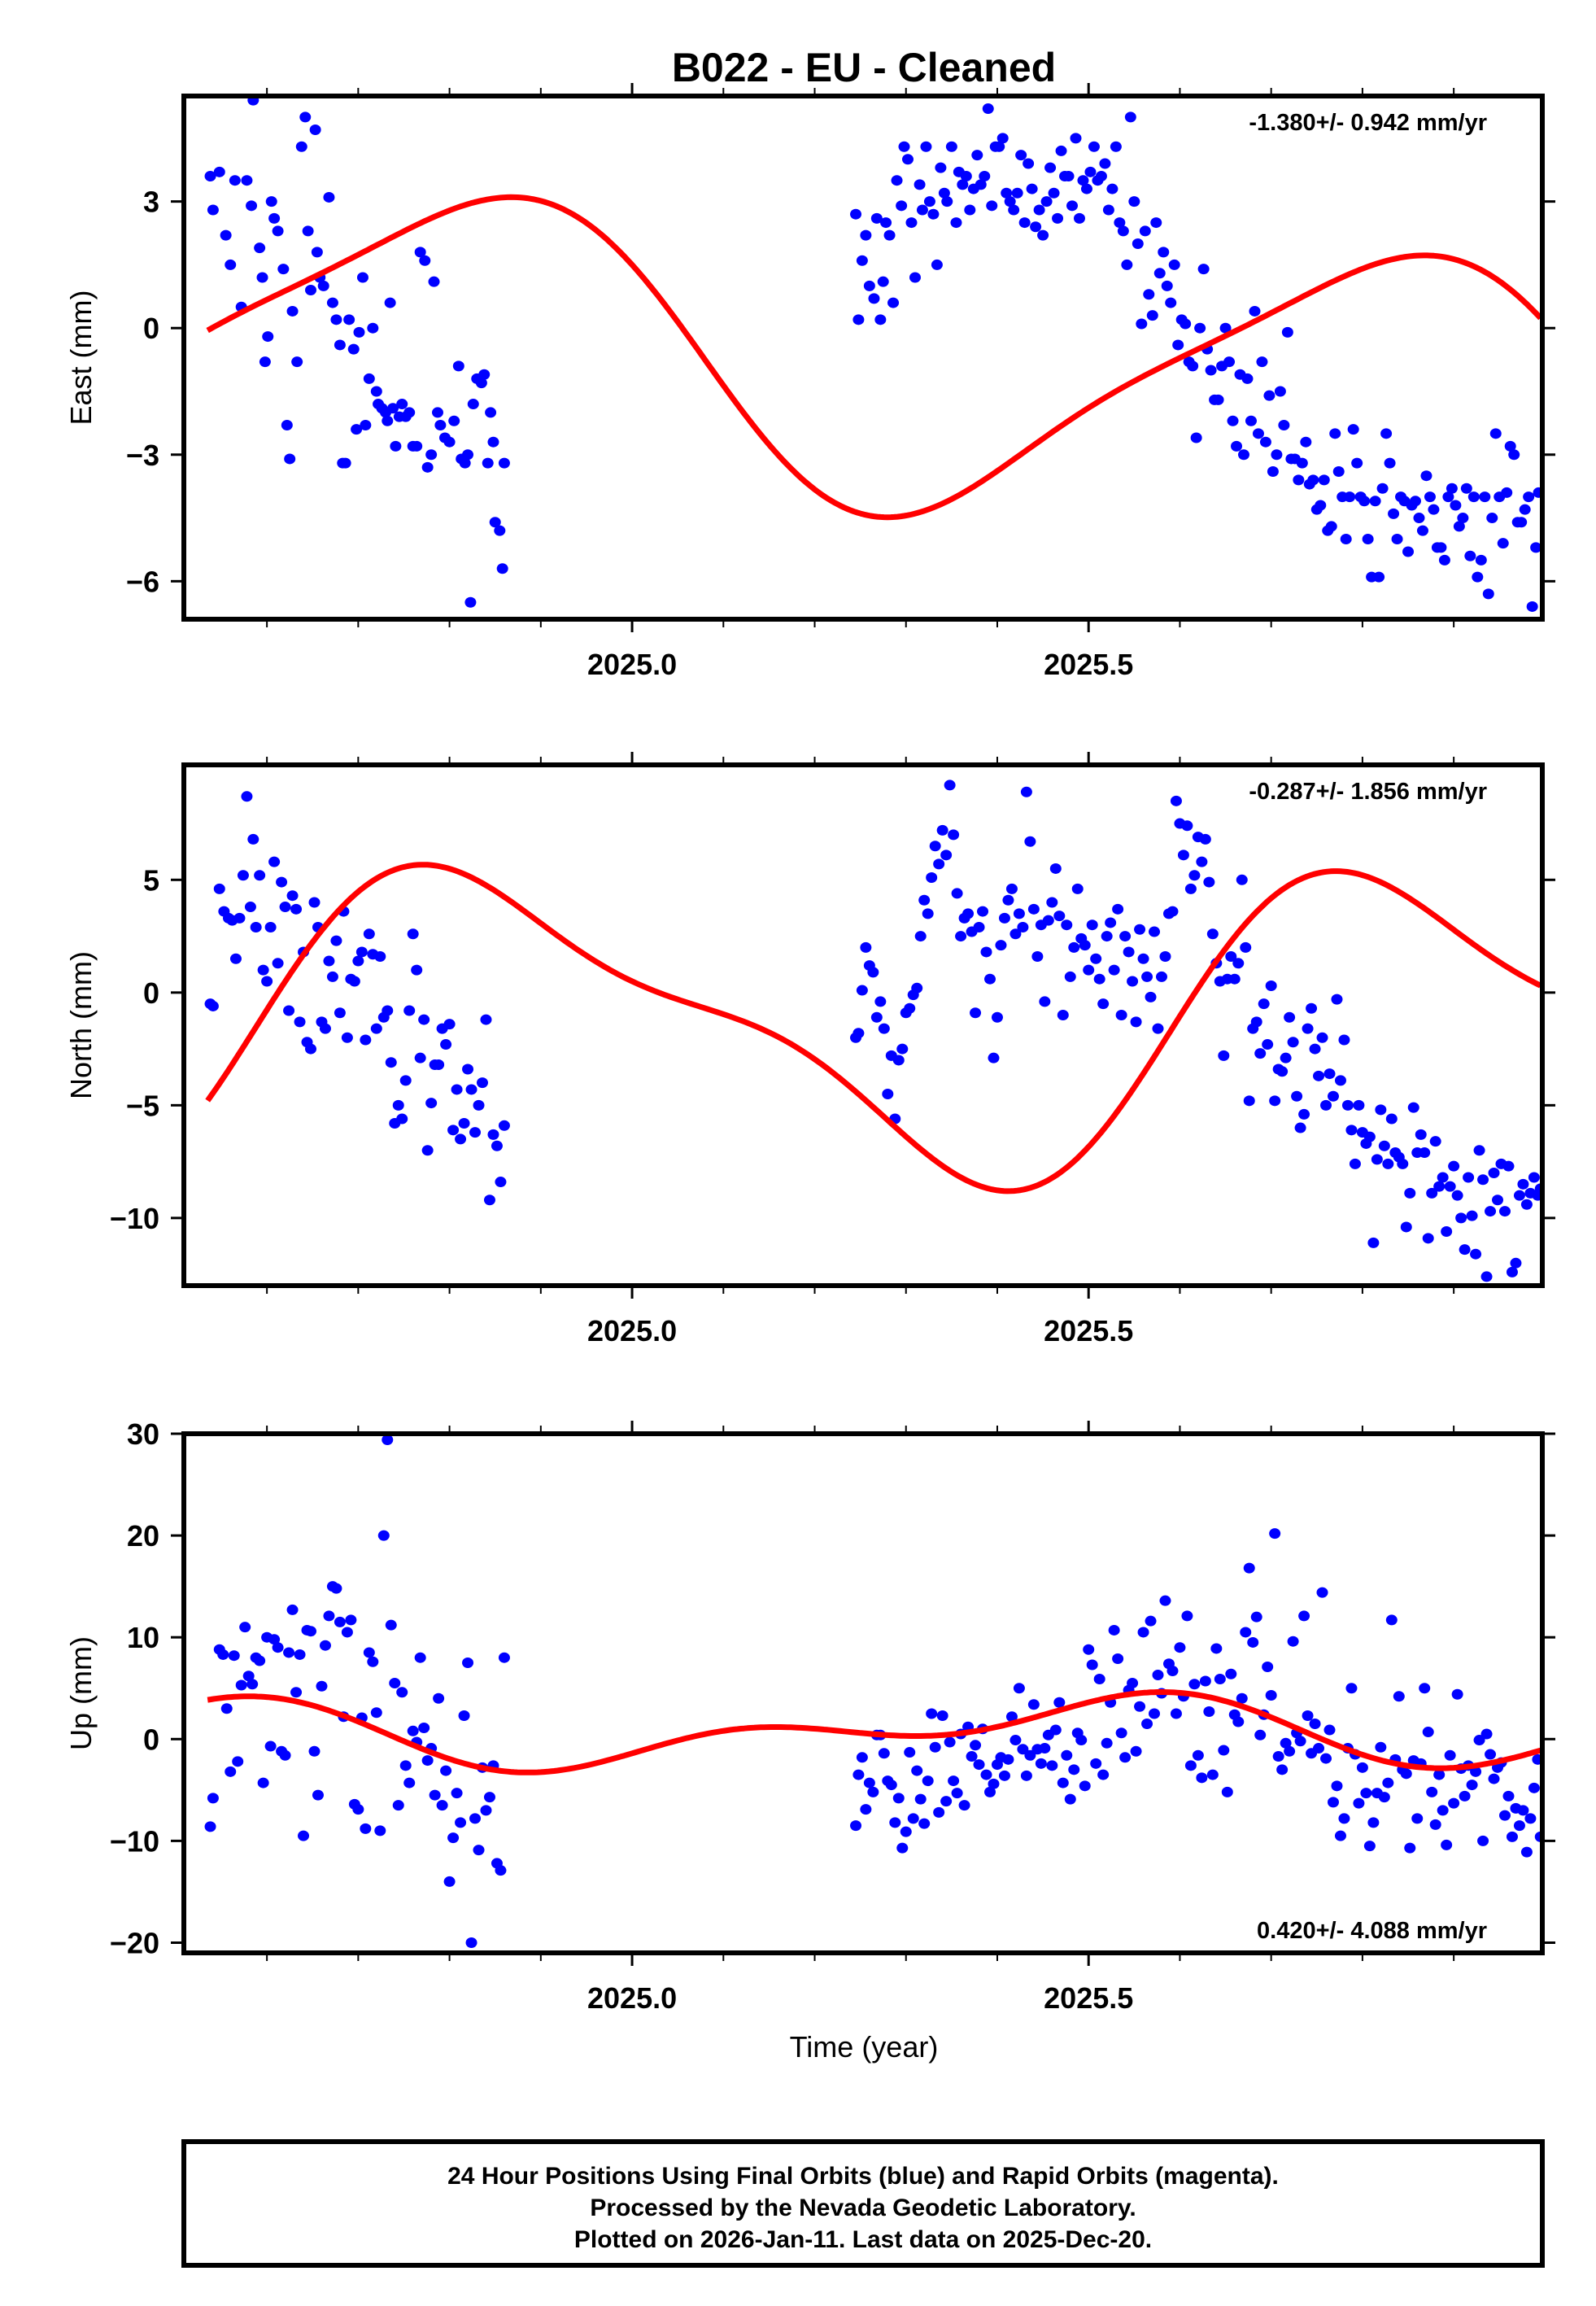 The width and height of the screenshot is (1596, 2306). Describe the element at coordinates (1368, 792) in the screenshot. I see `rate-label: -0.287+/- 1.856 mm/yr` at that location.